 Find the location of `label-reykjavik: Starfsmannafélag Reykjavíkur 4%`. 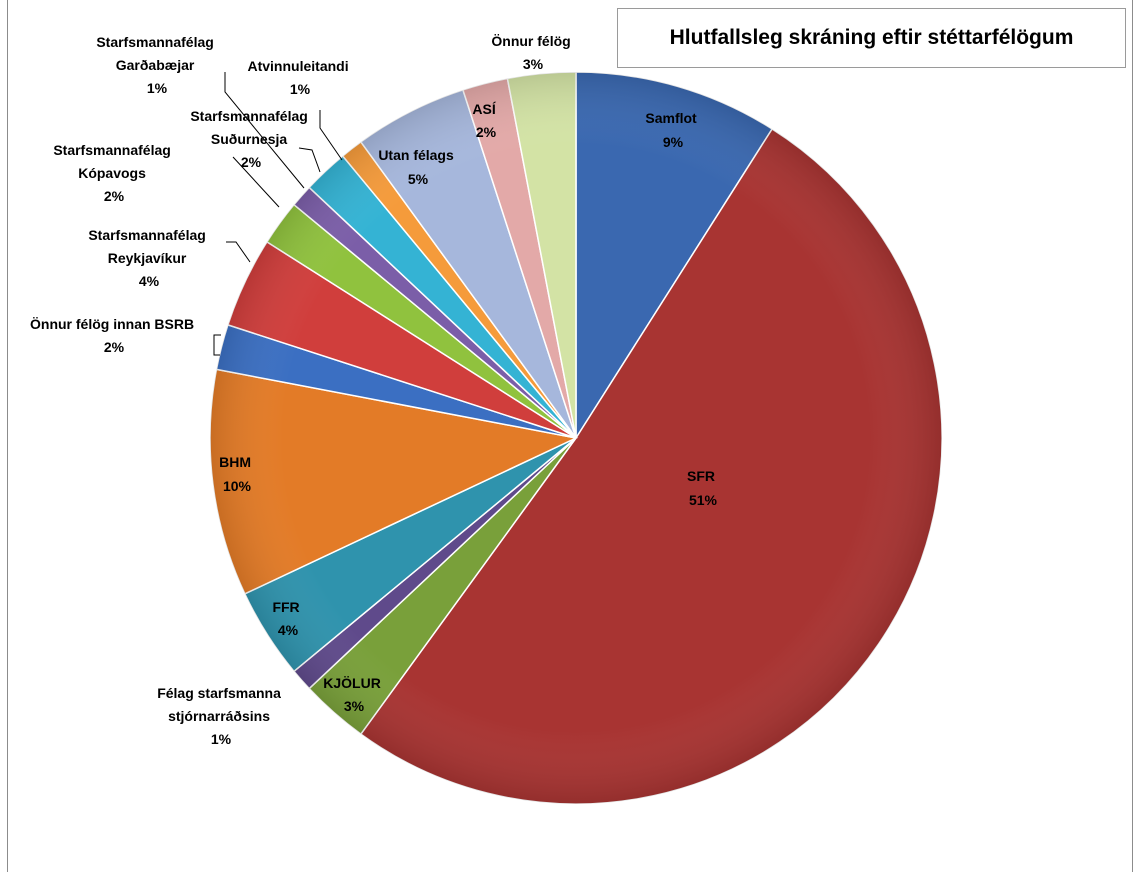

label-reykjavik: Starfsmannafélag Reykjavíkur 4% is located at coordinates (148, 258).